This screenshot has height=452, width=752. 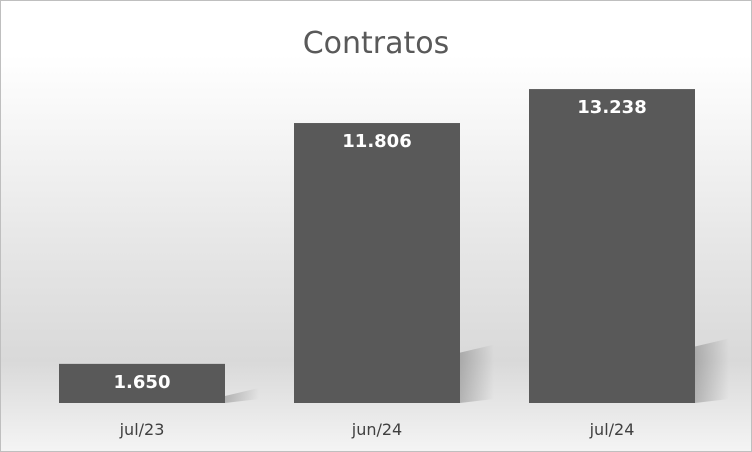 I want to click on data-label: 13.238, so click(x=611, y=107).